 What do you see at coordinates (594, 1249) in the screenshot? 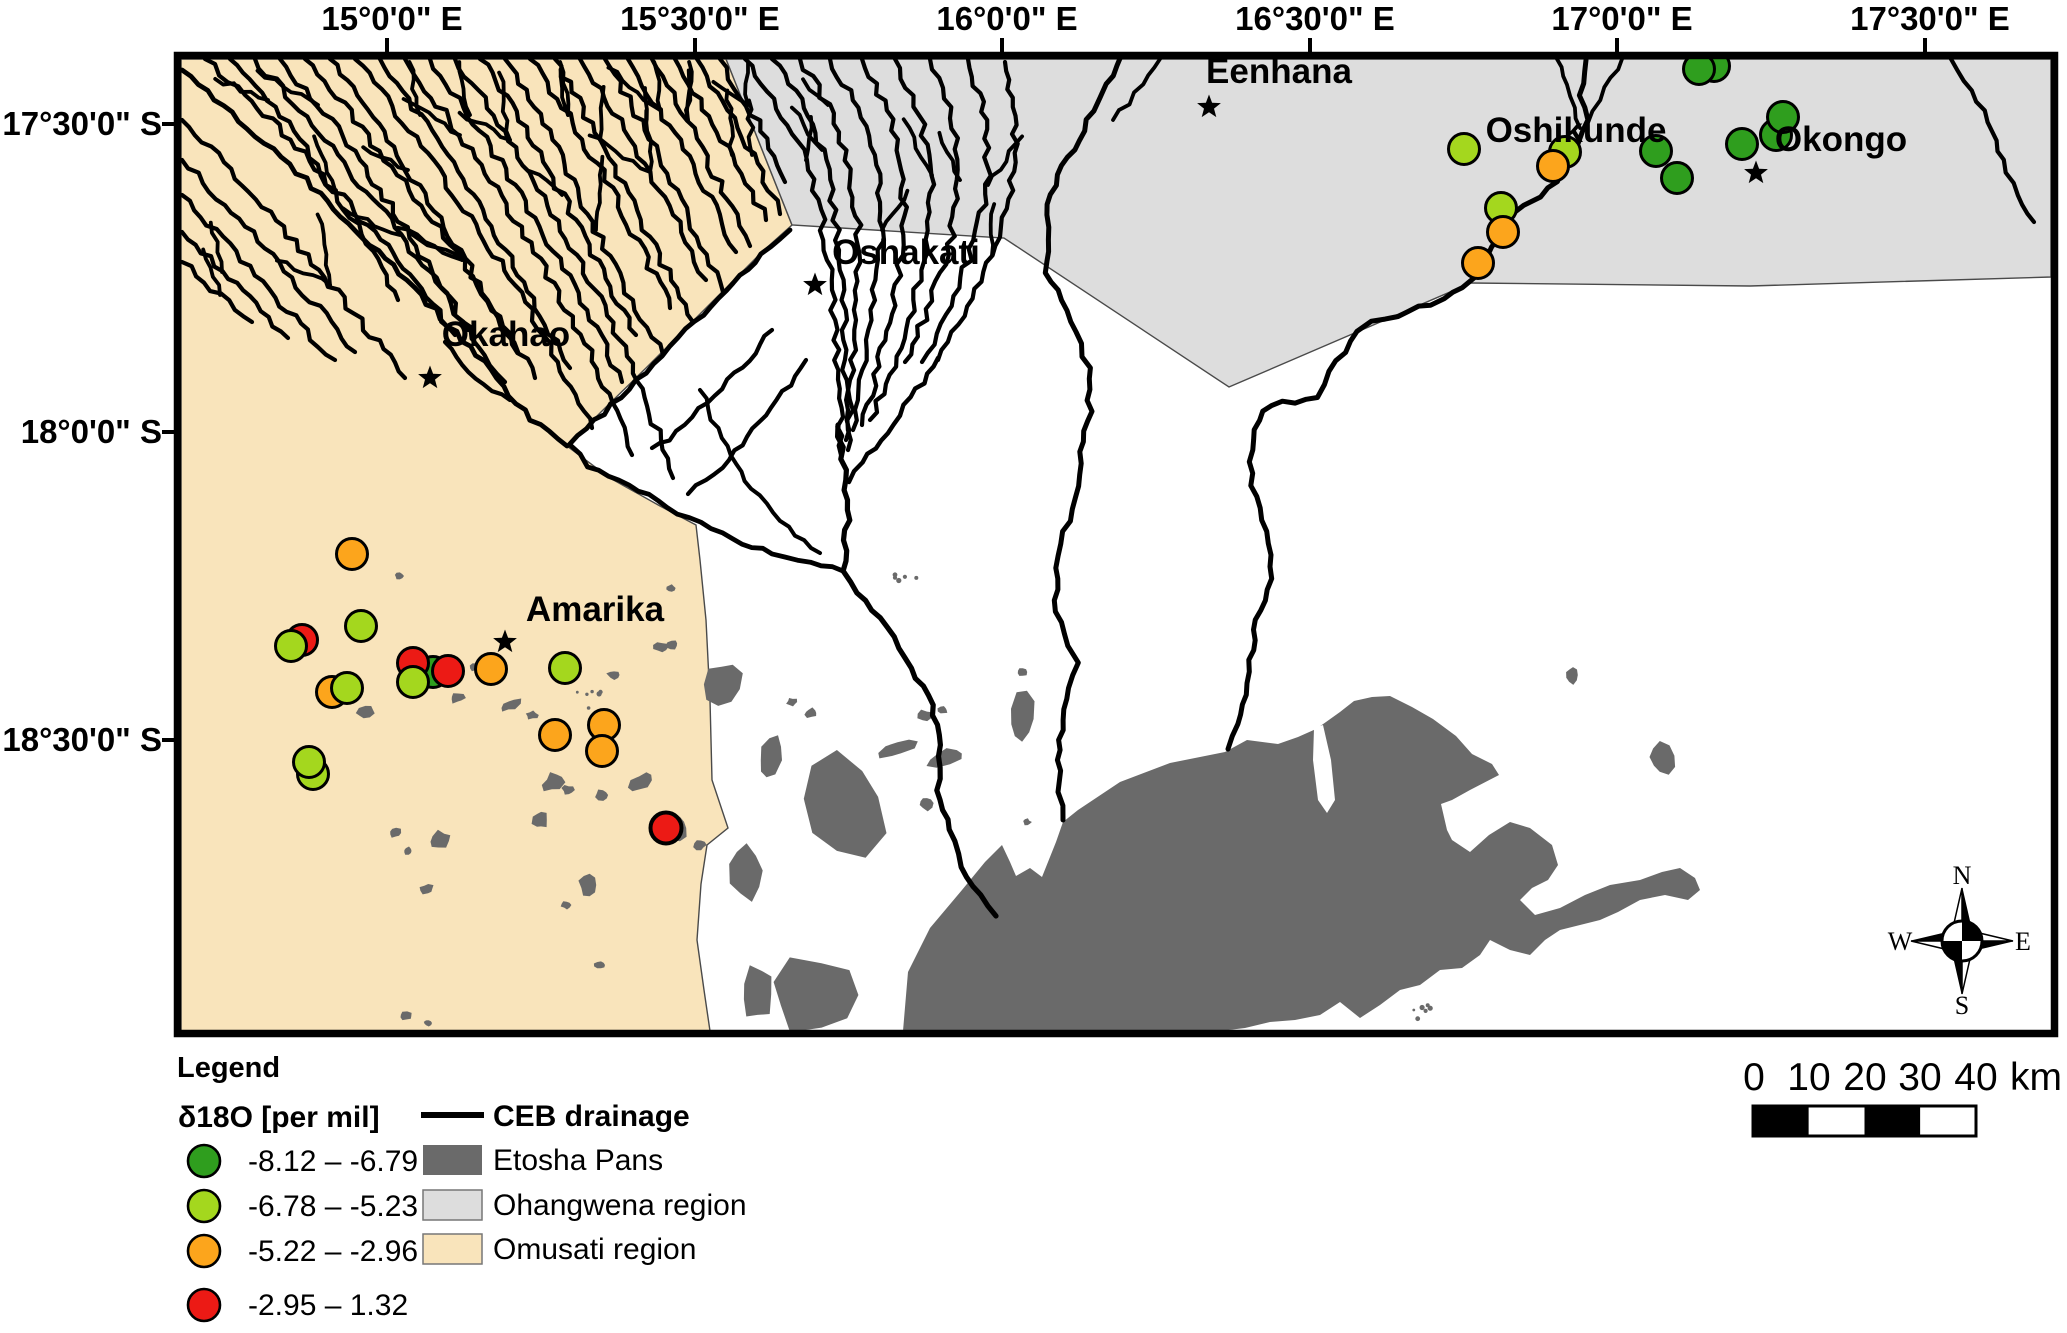
I see `svg-text: Omusati region` at bounding box center [594, 1249].